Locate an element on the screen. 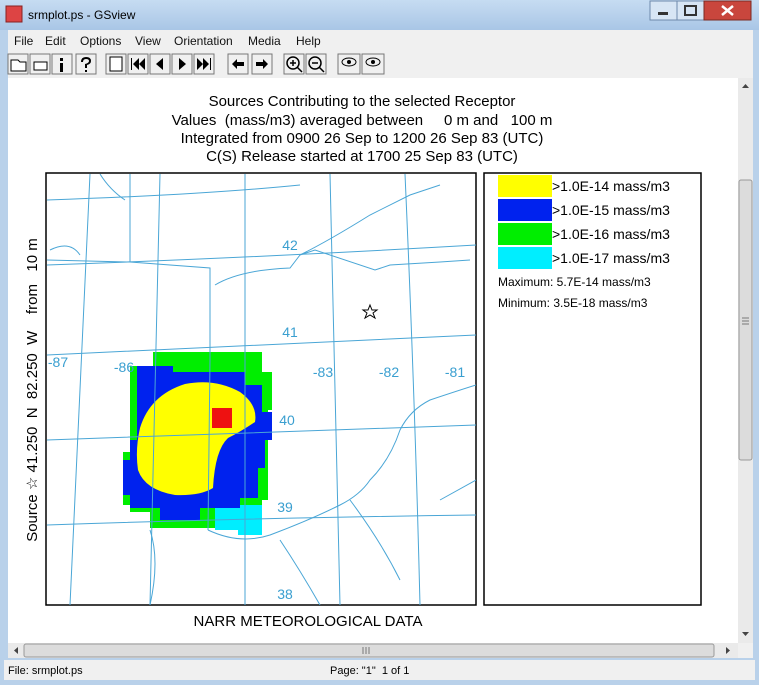 The image size is (759, 690). menu-bar is located at coordinates (380, 40).